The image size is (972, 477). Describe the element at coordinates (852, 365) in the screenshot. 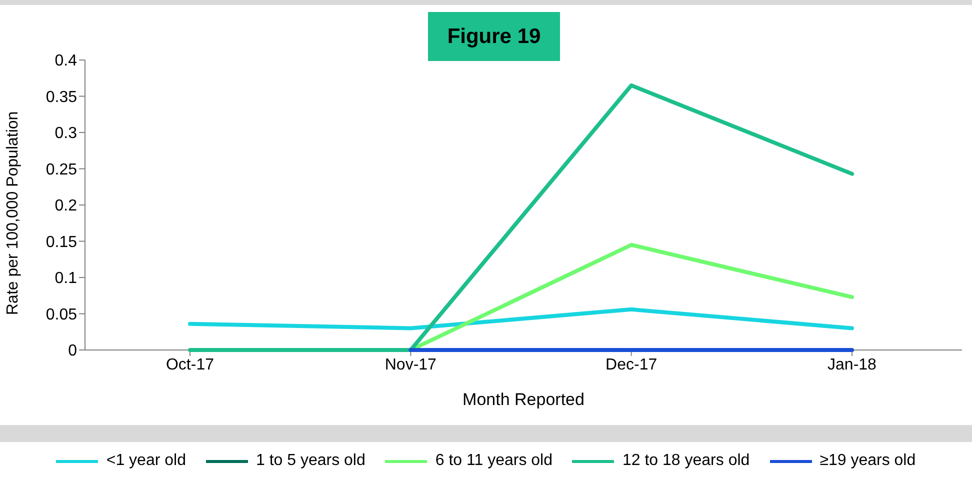

I see `x-tick-label: Jan-18` at that location.